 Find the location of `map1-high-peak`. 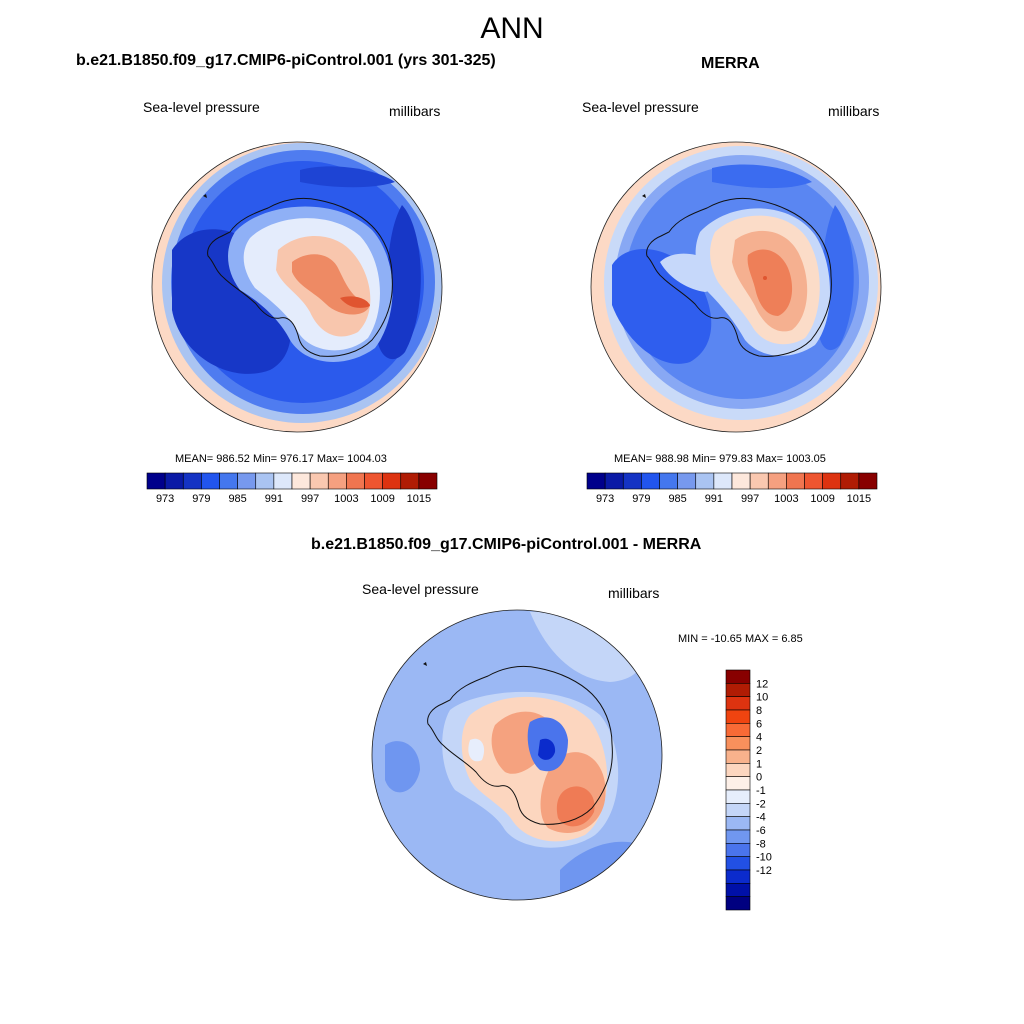

map1-high-peak is located at coordinates (355, 302).